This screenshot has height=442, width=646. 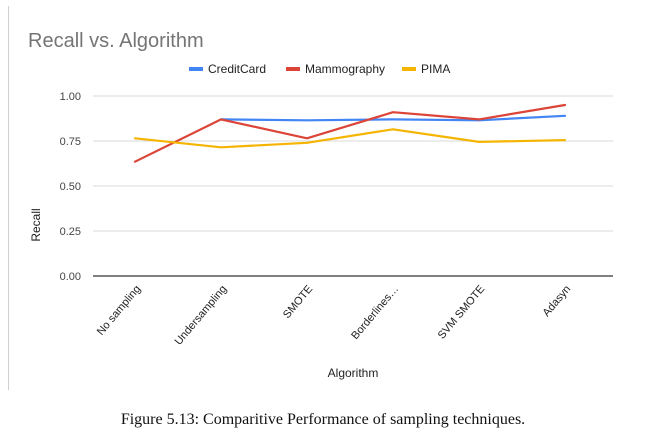 I want to click on legend: CreditCard Mammography PIMA, so click(x=319, y=69).